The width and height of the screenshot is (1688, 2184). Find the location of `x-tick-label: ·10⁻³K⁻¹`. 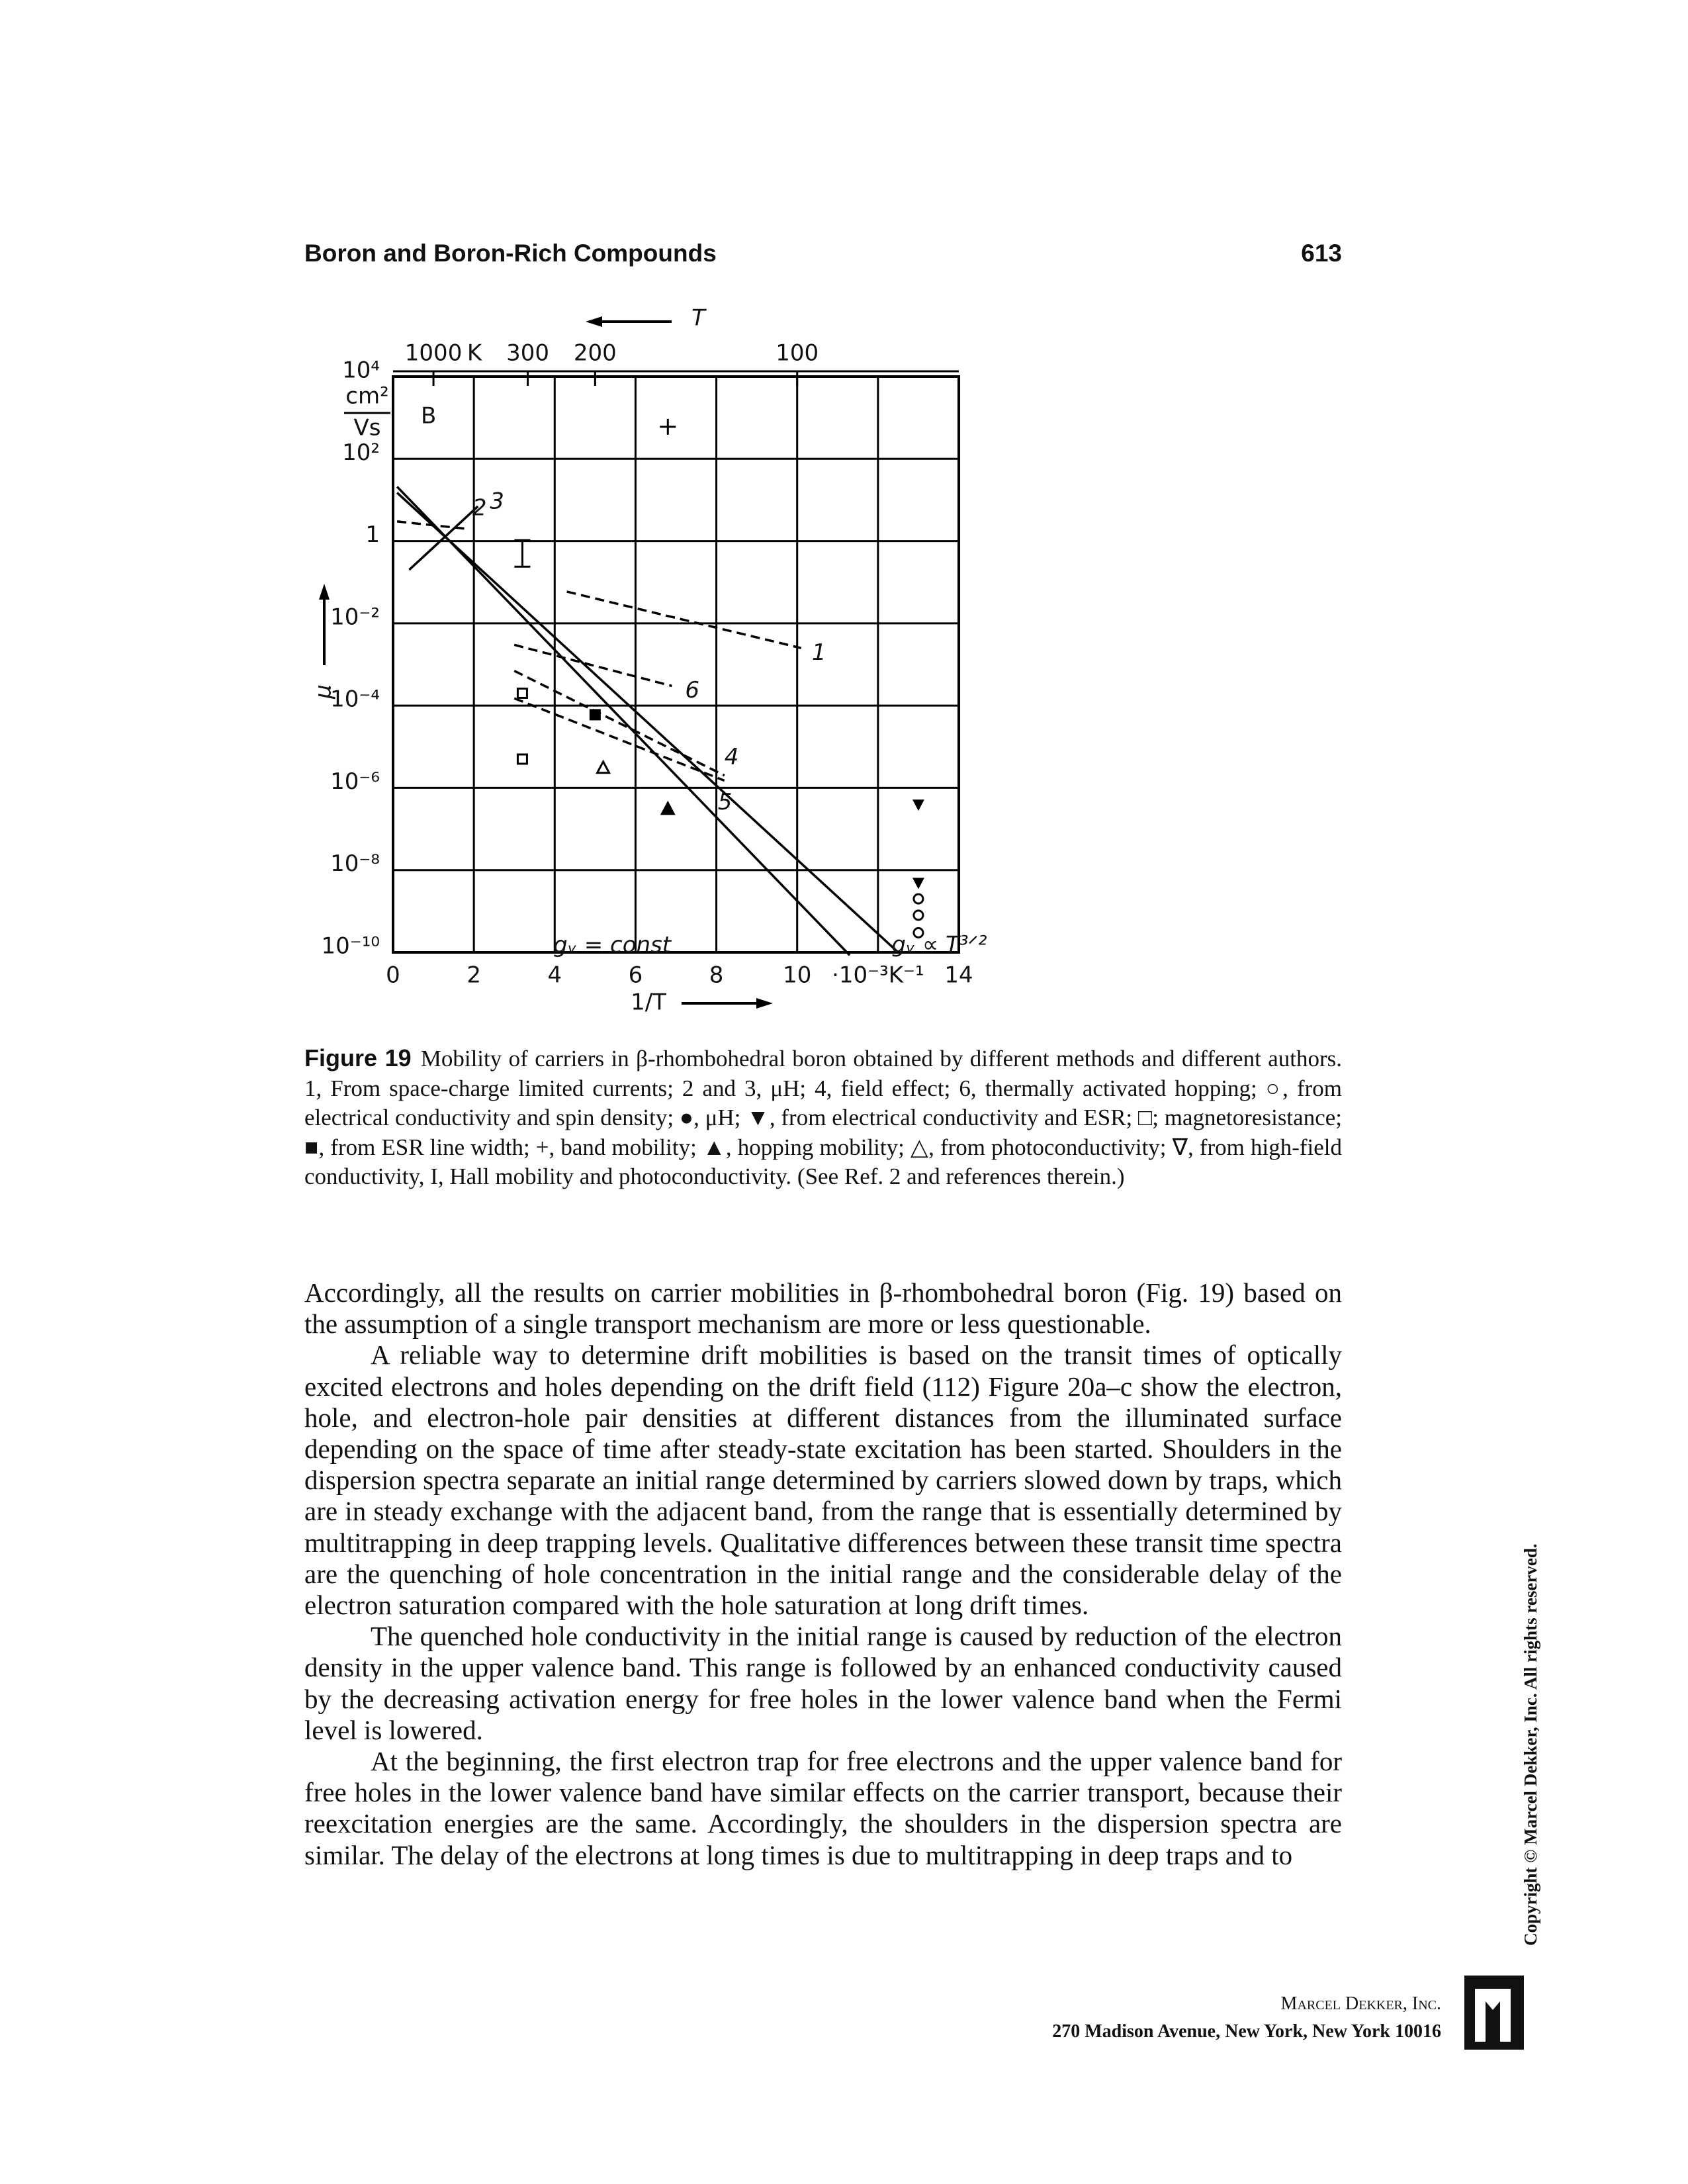

x-tick-label: ·10⁻³K⁻¹ is located at coordinates (878, 975).